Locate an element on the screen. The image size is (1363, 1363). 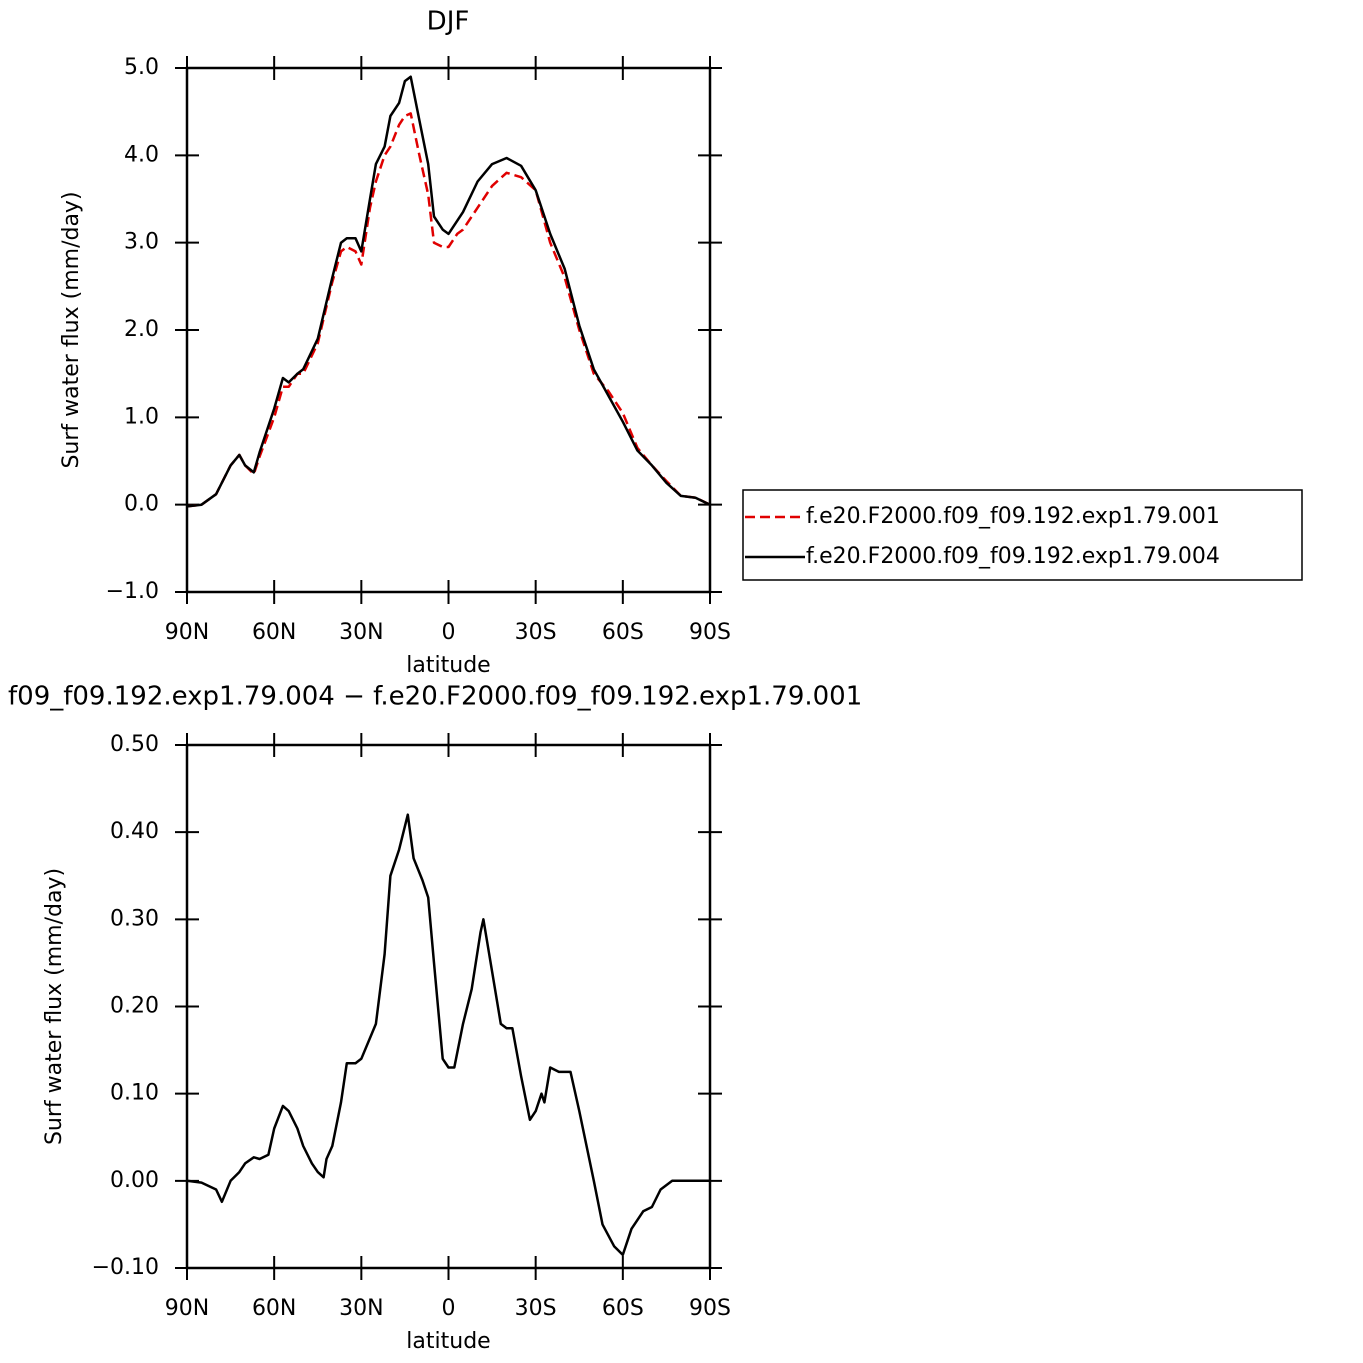
y-tick-label: 0.10 is located at coordinates (134, 1093).